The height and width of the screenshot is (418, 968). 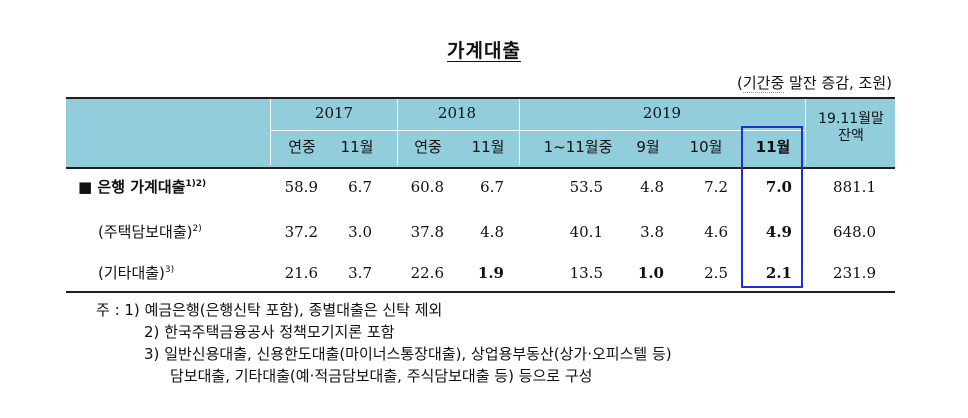 I want to click on table-cell: 37.2, so click(x=301, y=232).